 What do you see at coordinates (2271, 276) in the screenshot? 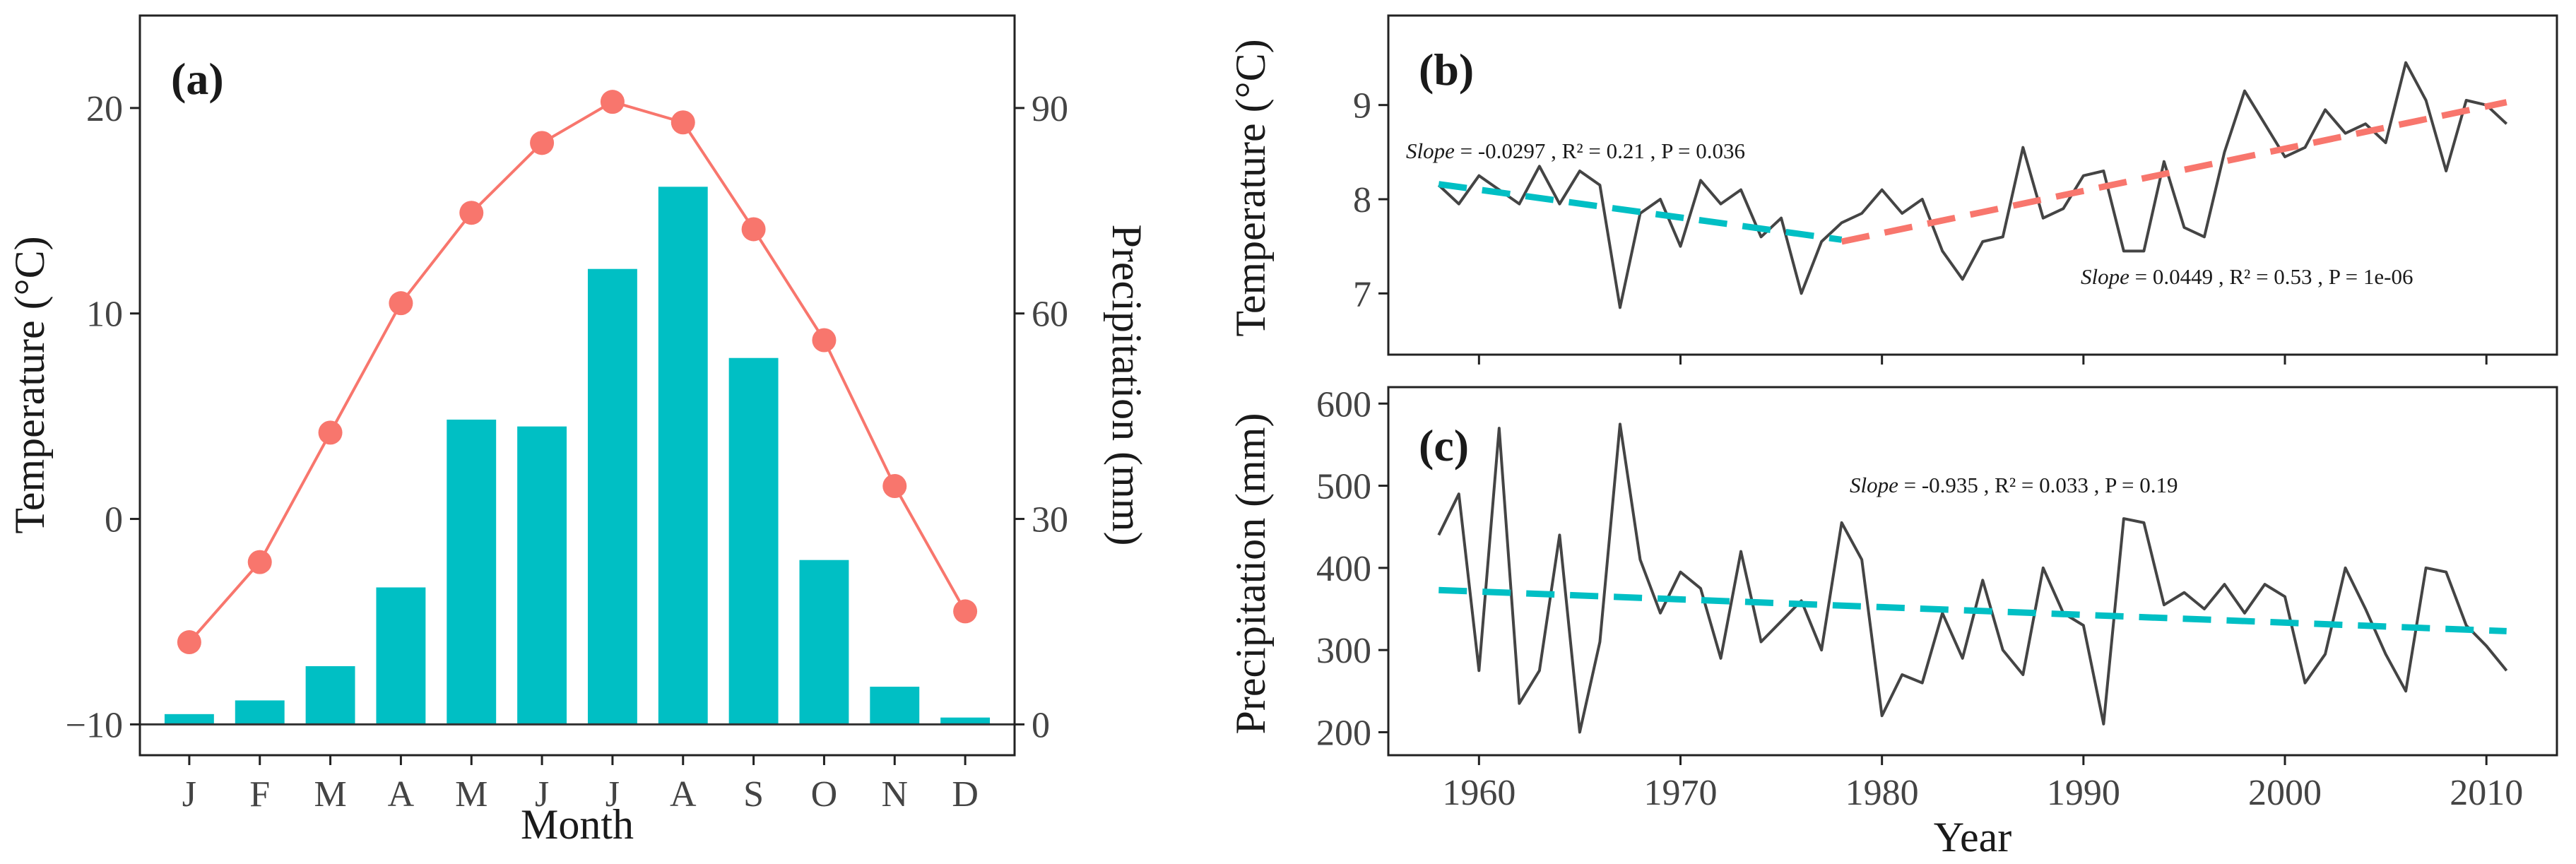
I see `trend-stats: = 0.0449 , R² = 0.53 , P = 1e-06` at bounding box center [2271, 276].